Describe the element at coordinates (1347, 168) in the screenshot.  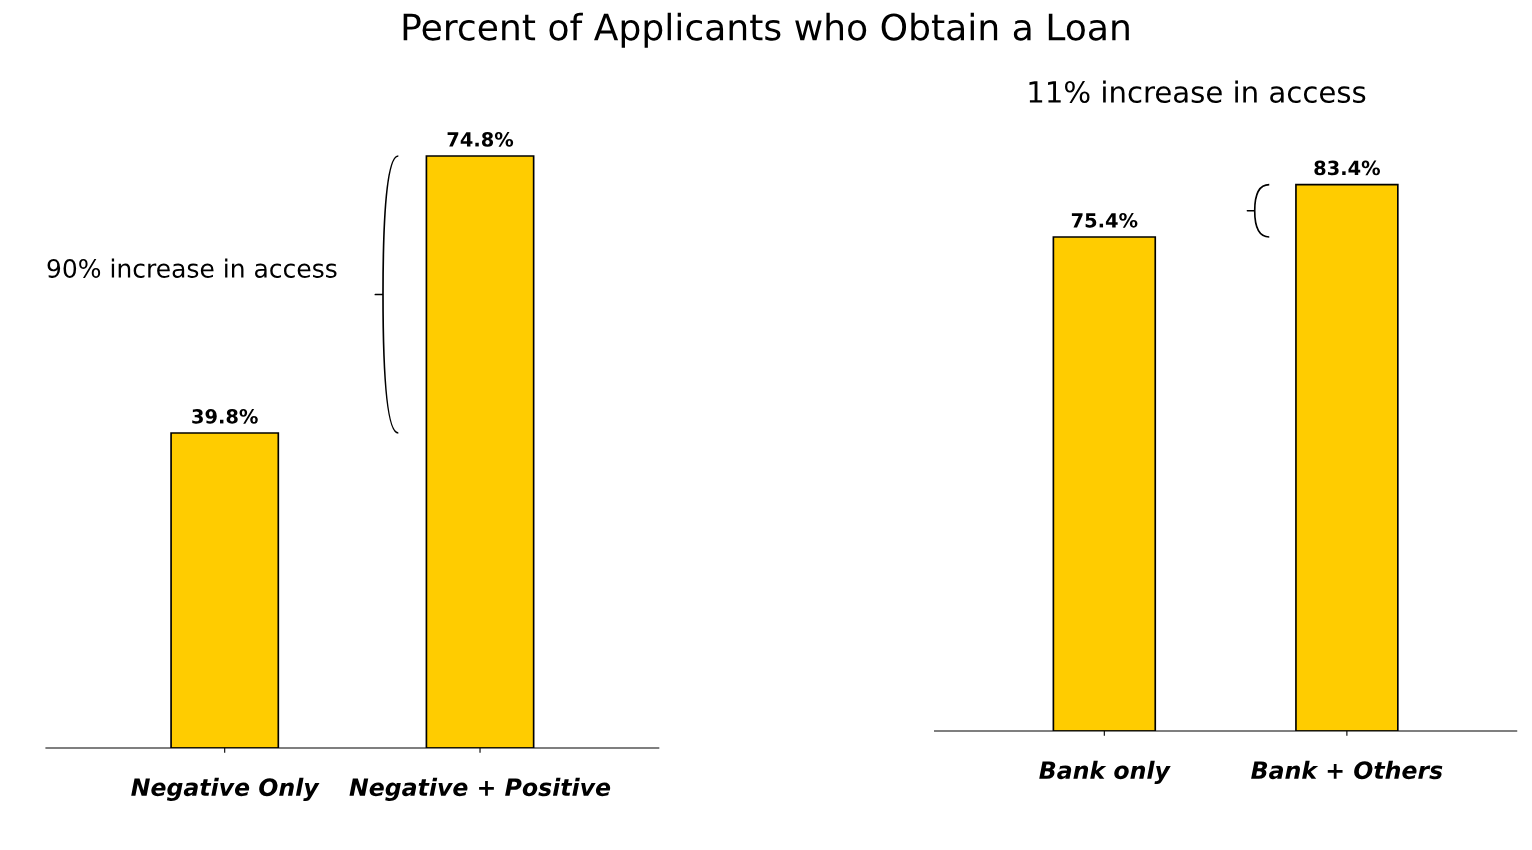
I see `data-label: 83.4%` at that location.